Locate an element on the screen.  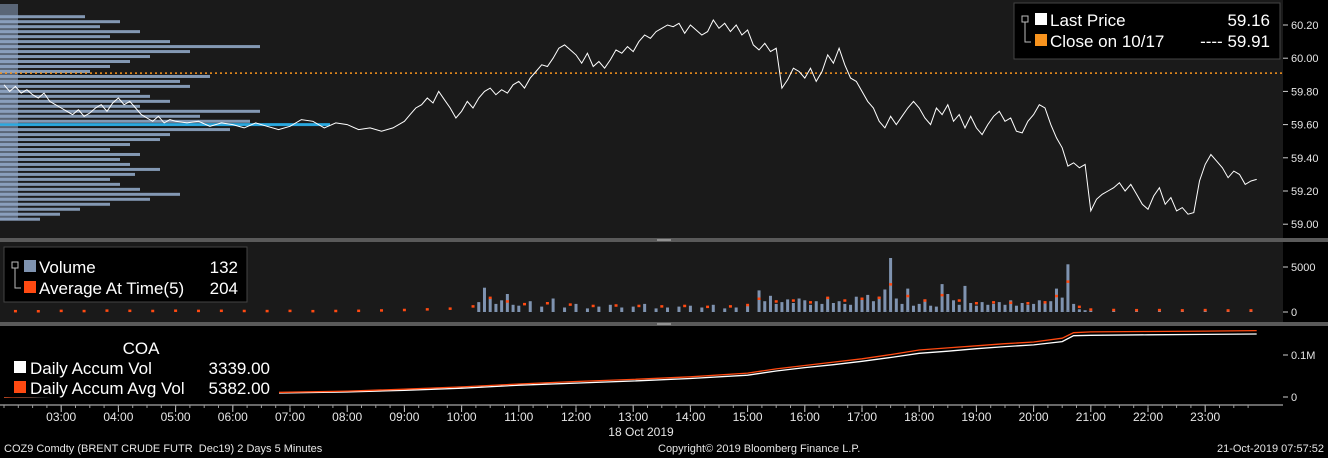
copyright-notice: Copyright© 2019 Bloomberg Finance L.P. is located at coordinates (759, 449).